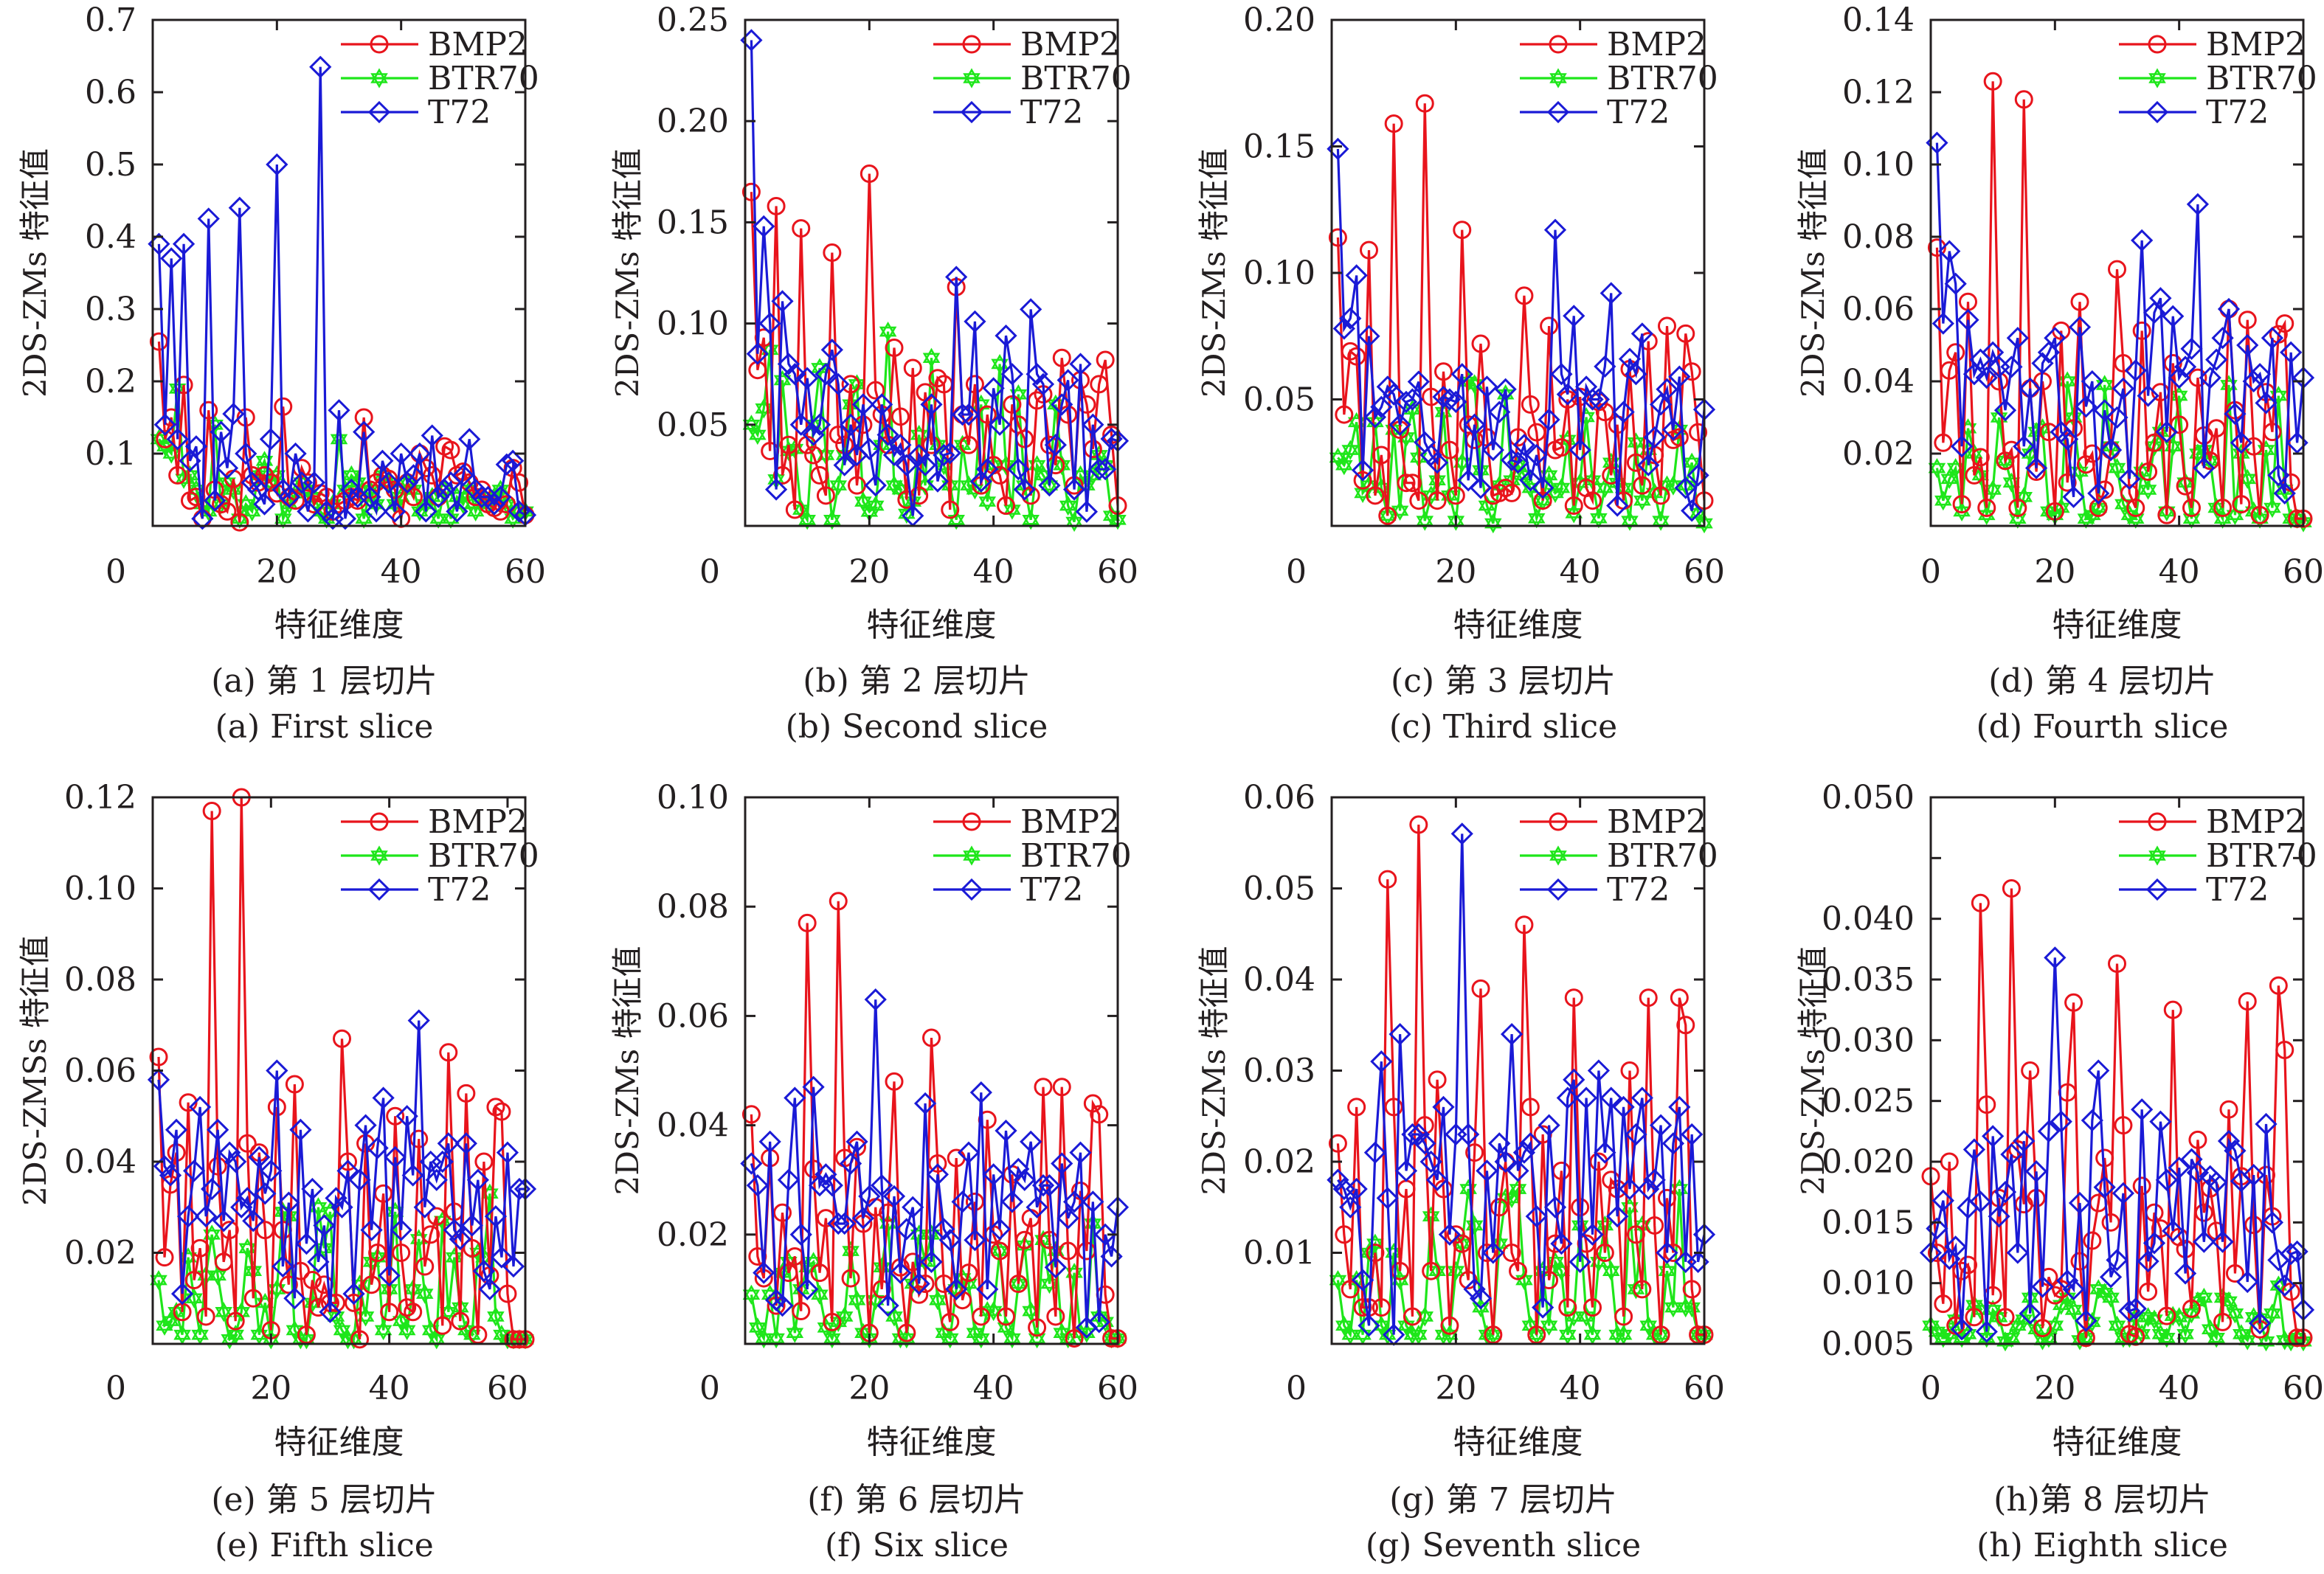 The width and height of the screenshot is (2324, 1574). Describe the element at coordinates (100, 1162) in the screenshot. I see `y-tick-label: 0.04` at that location.